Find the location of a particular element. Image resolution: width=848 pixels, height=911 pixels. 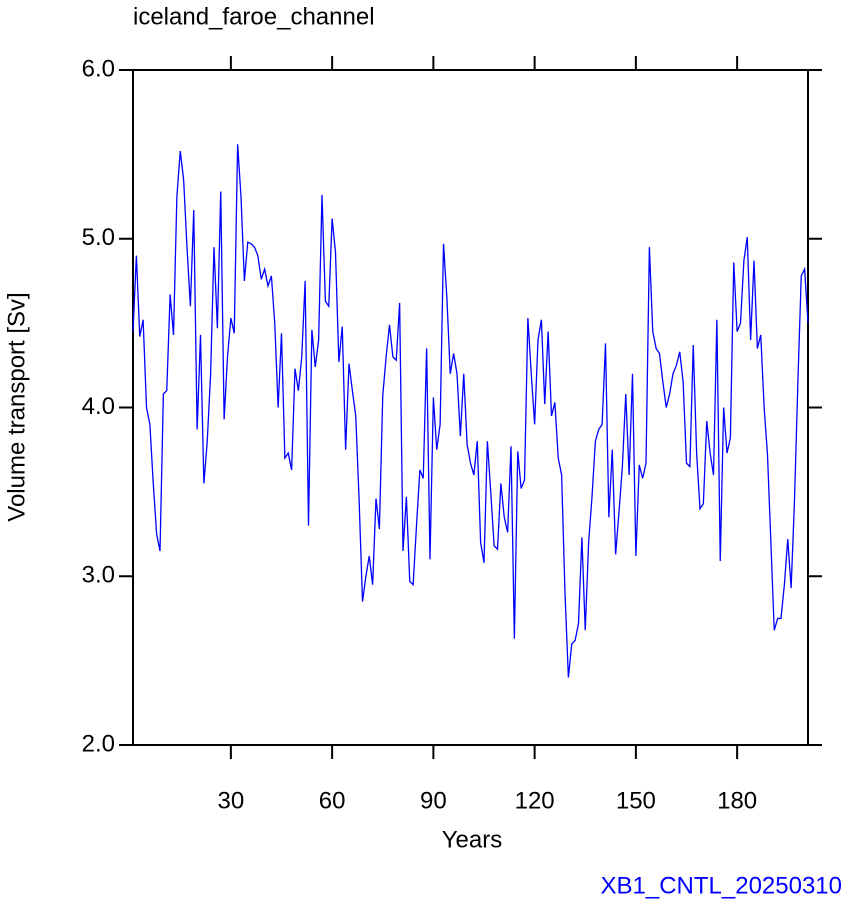

x-tick-label: 30 is located at coordinates (231, 800).